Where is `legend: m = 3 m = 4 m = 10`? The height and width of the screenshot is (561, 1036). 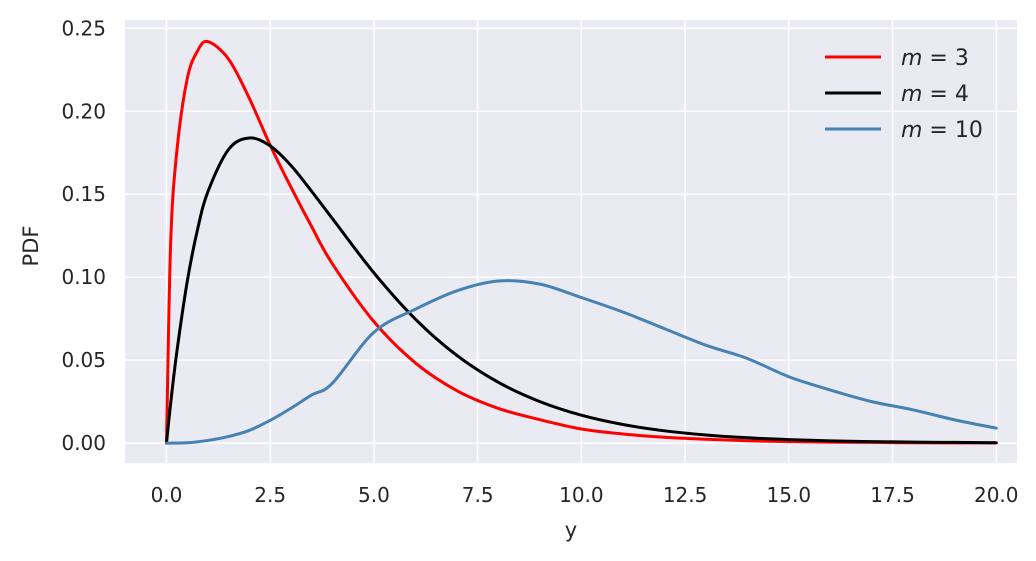
legend: m = 3 m = 4 m = 10 is located at coordinates (904, 94).